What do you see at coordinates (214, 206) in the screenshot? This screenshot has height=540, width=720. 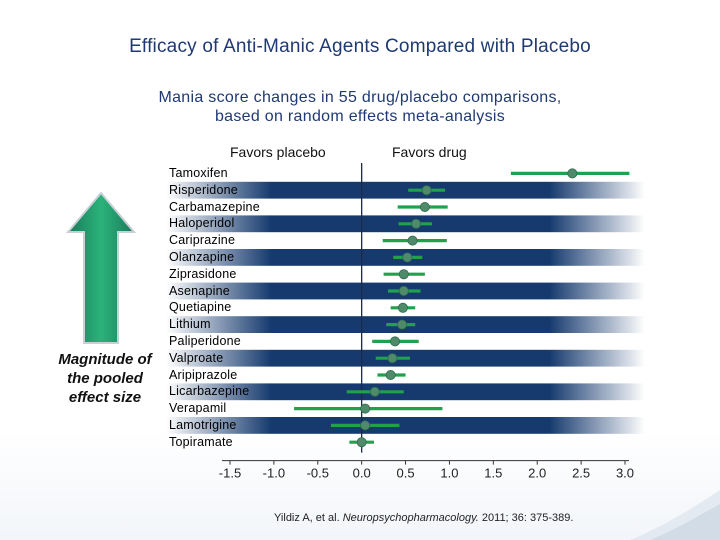 I see `drug-label: Carbamazepine` at bounding box center [214, 206].